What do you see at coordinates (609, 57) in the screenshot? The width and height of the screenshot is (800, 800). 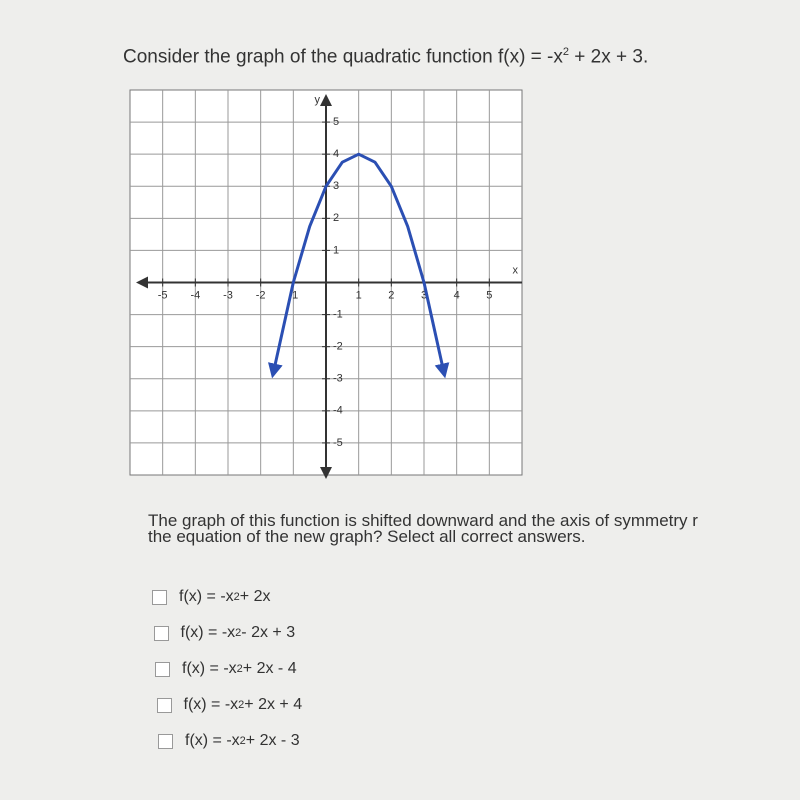 I see `title-text: + 2x + 3.` at bounding box center [609, 57].